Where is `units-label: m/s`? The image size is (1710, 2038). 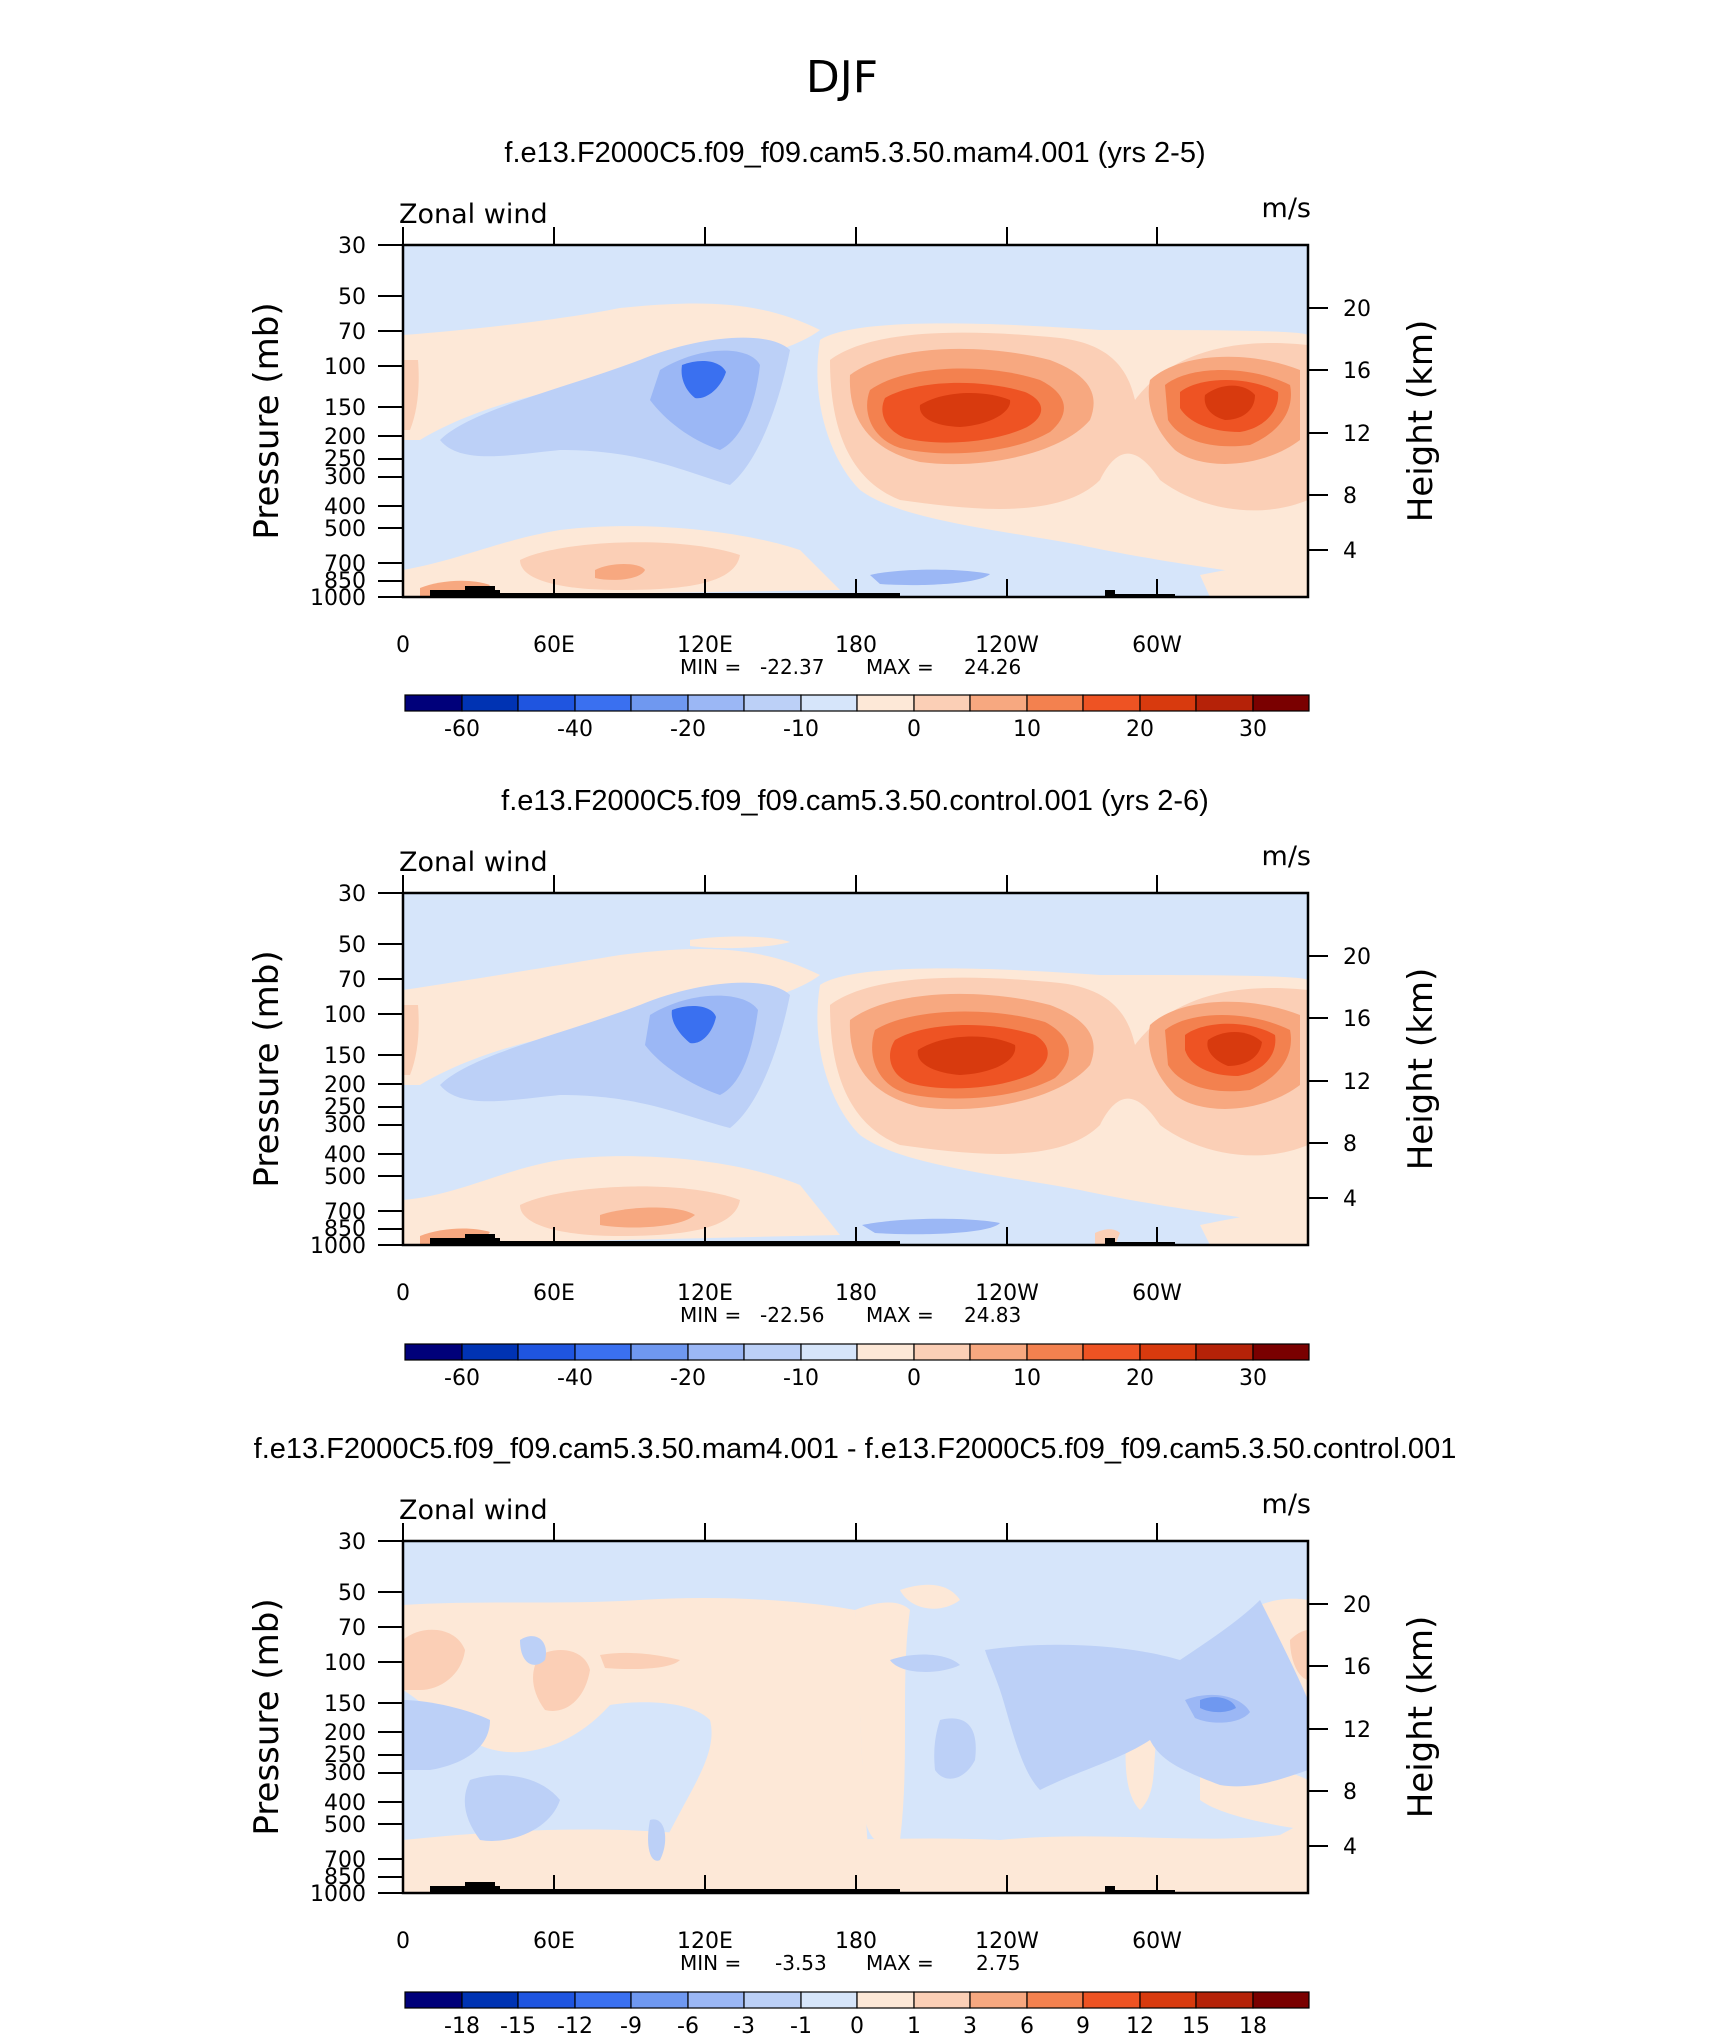
units-label: m/s is located at coordinates (1286, 1504).